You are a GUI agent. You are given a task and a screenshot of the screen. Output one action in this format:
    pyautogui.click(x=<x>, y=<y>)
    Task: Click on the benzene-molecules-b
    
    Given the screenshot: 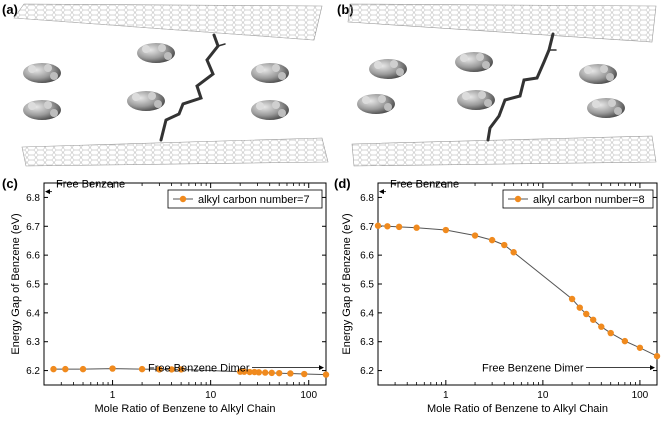 What is the action you would take?
    pyautogui.click(x=491, y=85)
    